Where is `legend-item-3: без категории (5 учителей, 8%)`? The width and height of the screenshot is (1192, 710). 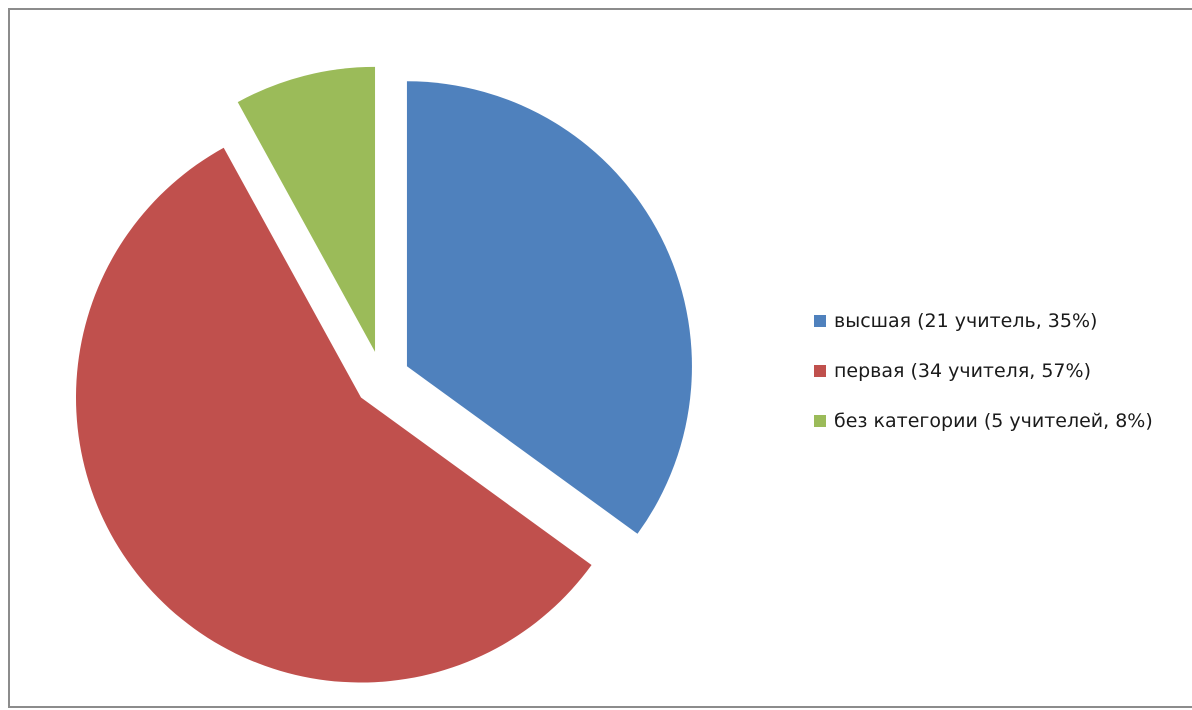
legend-item-3: без категории (5 учителей, 8%) is located at coordinates (983, 421).